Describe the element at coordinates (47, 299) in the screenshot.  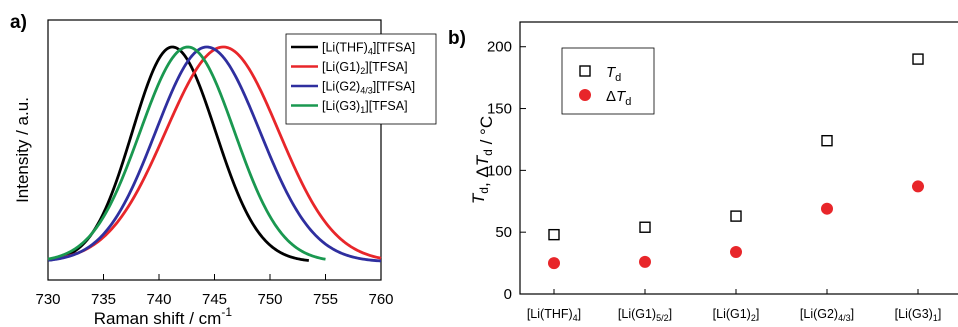
I see `x-tick-label-a: 730` at that location.